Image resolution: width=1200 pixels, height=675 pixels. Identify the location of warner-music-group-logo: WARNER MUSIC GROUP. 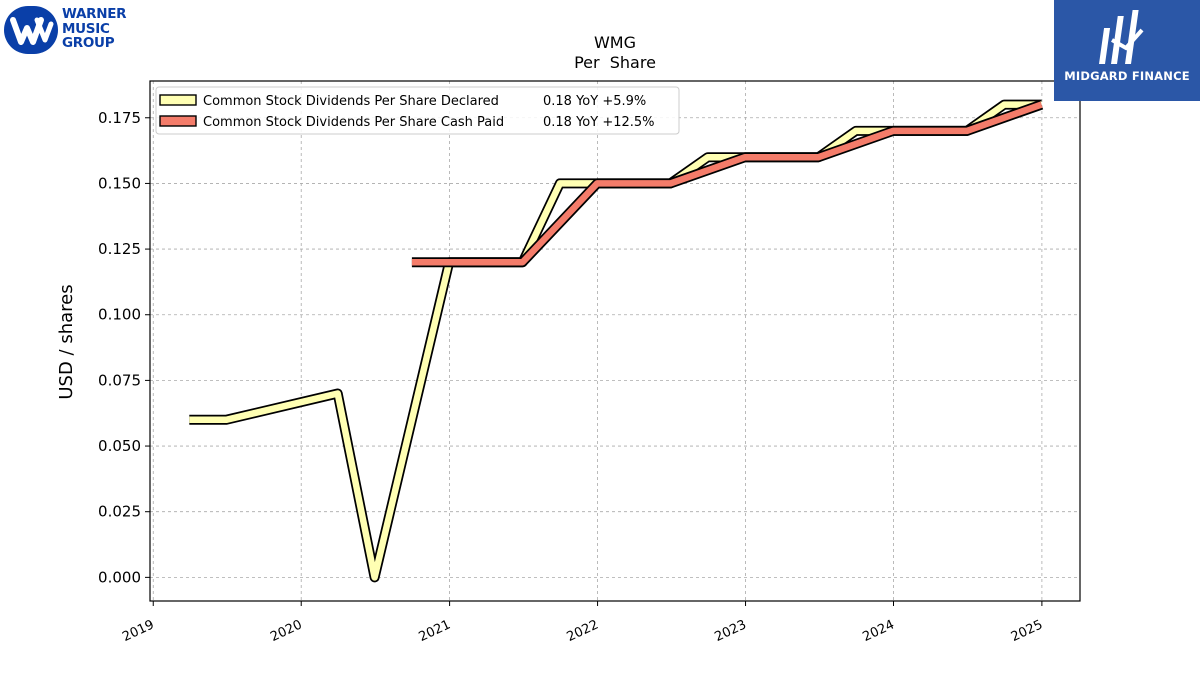
(71, 30).